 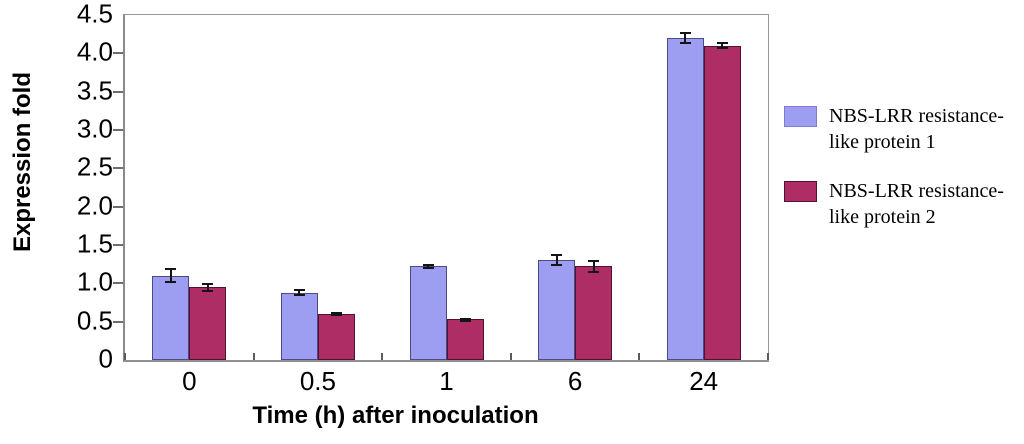 I want to click on bar-series1-1h, so click(x=428, y=313).